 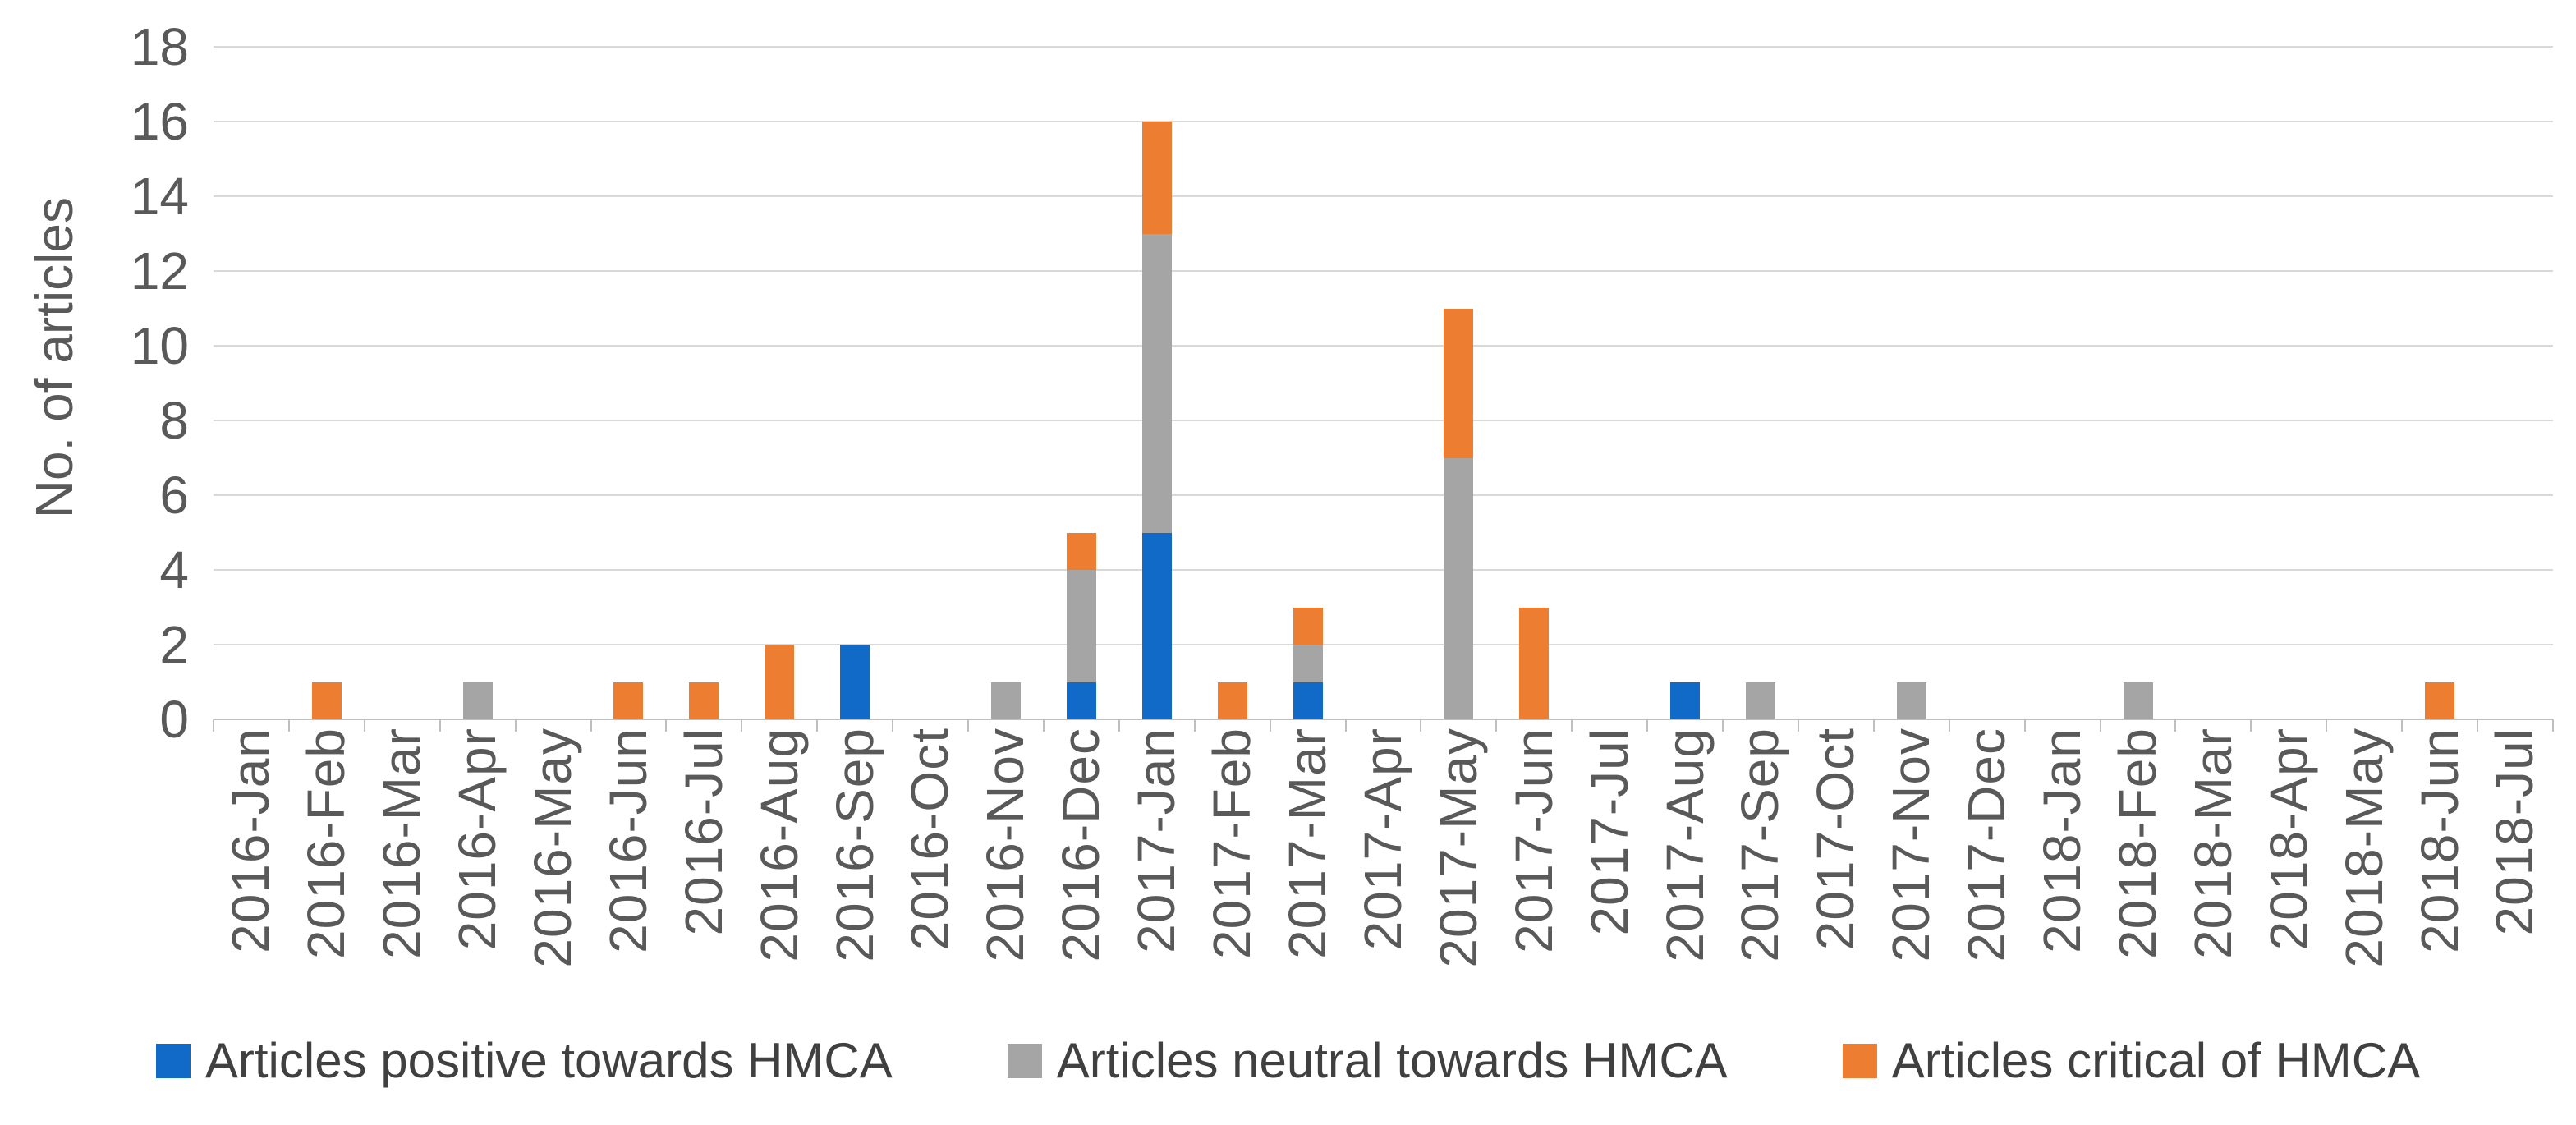 I want to click on x-tick-label: 2016-Aug, so click(x=779, y=845).